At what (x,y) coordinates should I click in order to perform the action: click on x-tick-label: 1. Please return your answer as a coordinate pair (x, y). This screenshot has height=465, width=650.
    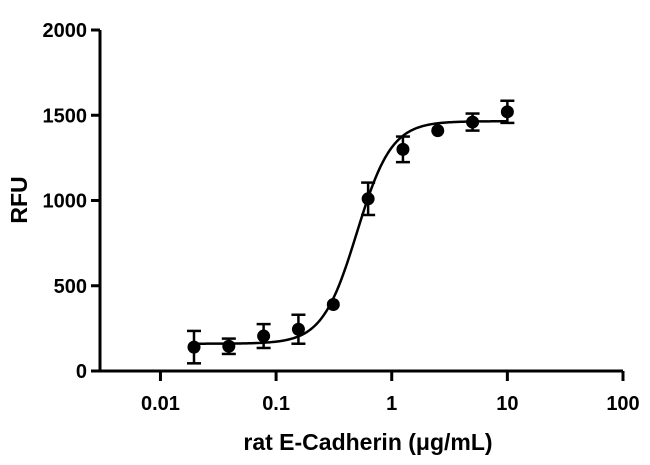
    Looking at the image, I should click on (391, 404).